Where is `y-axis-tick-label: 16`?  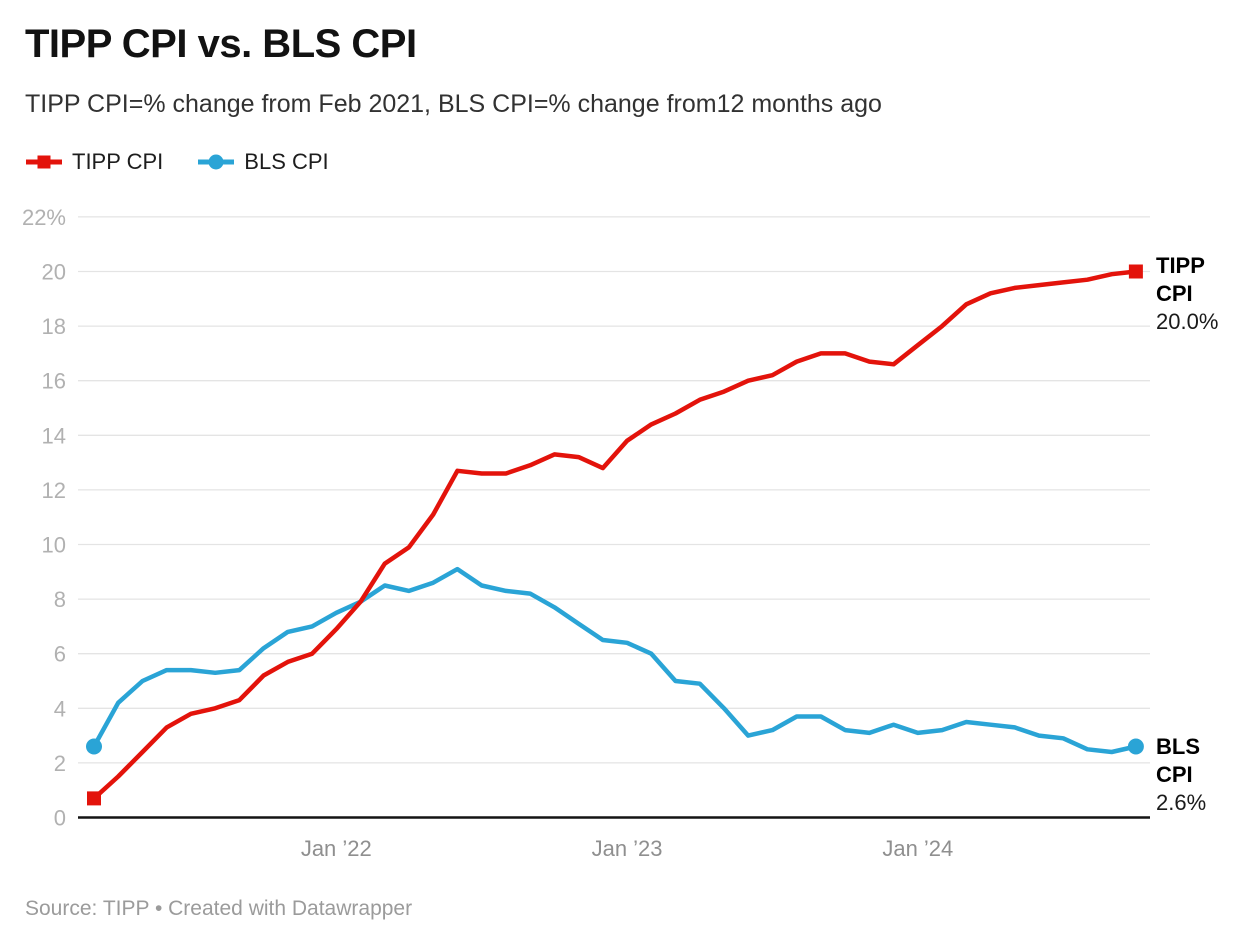
y-axis-tick-label: 16 is located at coordinates (54, 381).